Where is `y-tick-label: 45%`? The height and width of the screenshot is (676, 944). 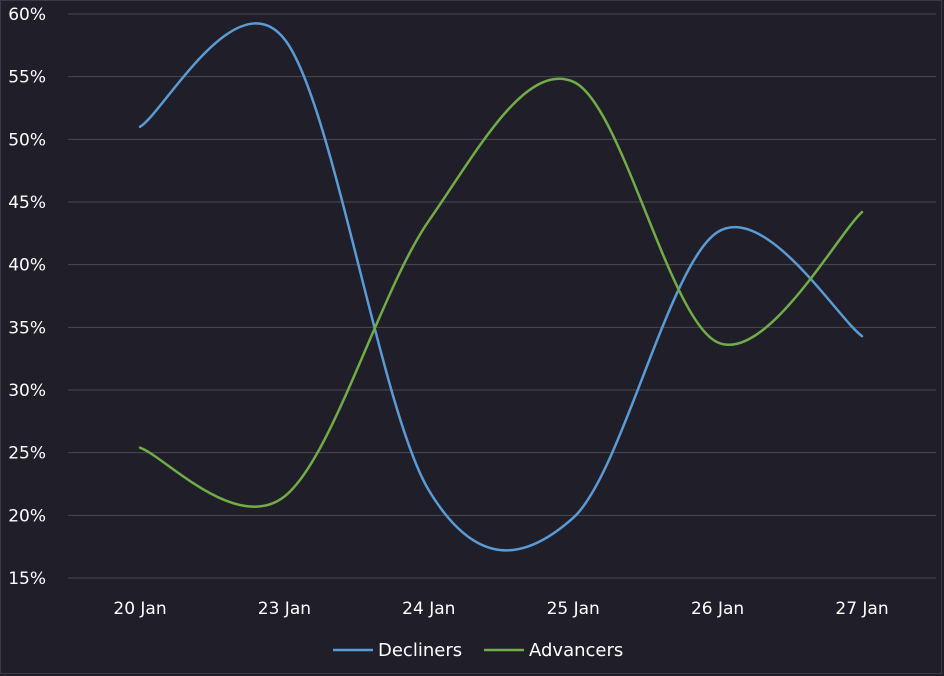 y-tick-label: 45% is located at coordinates (27, 203).